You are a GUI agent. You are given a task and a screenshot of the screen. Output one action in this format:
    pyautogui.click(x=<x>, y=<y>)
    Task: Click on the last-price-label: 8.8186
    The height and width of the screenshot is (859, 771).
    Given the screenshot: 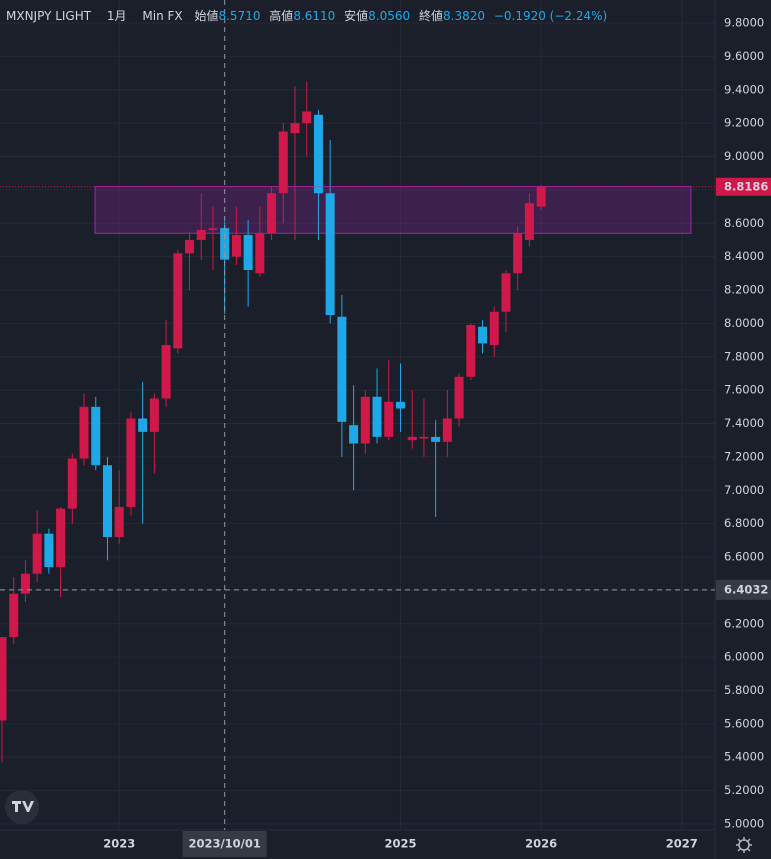 What is the action you would take?
    pyautogui.click(x=746, y=186)
    